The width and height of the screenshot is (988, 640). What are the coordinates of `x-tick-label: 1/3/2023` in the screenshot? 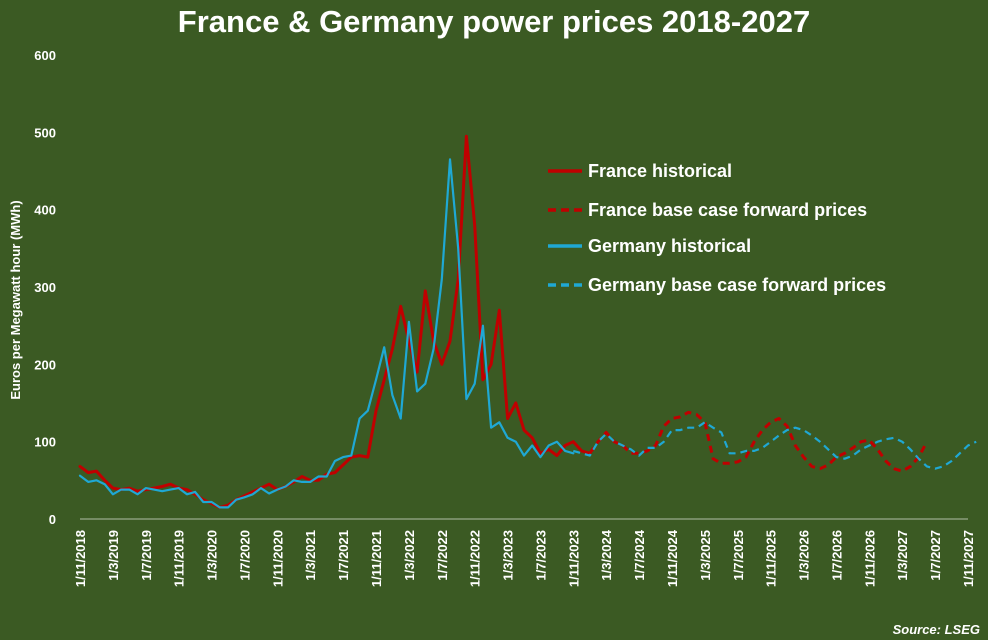 It's located at (508, 555).